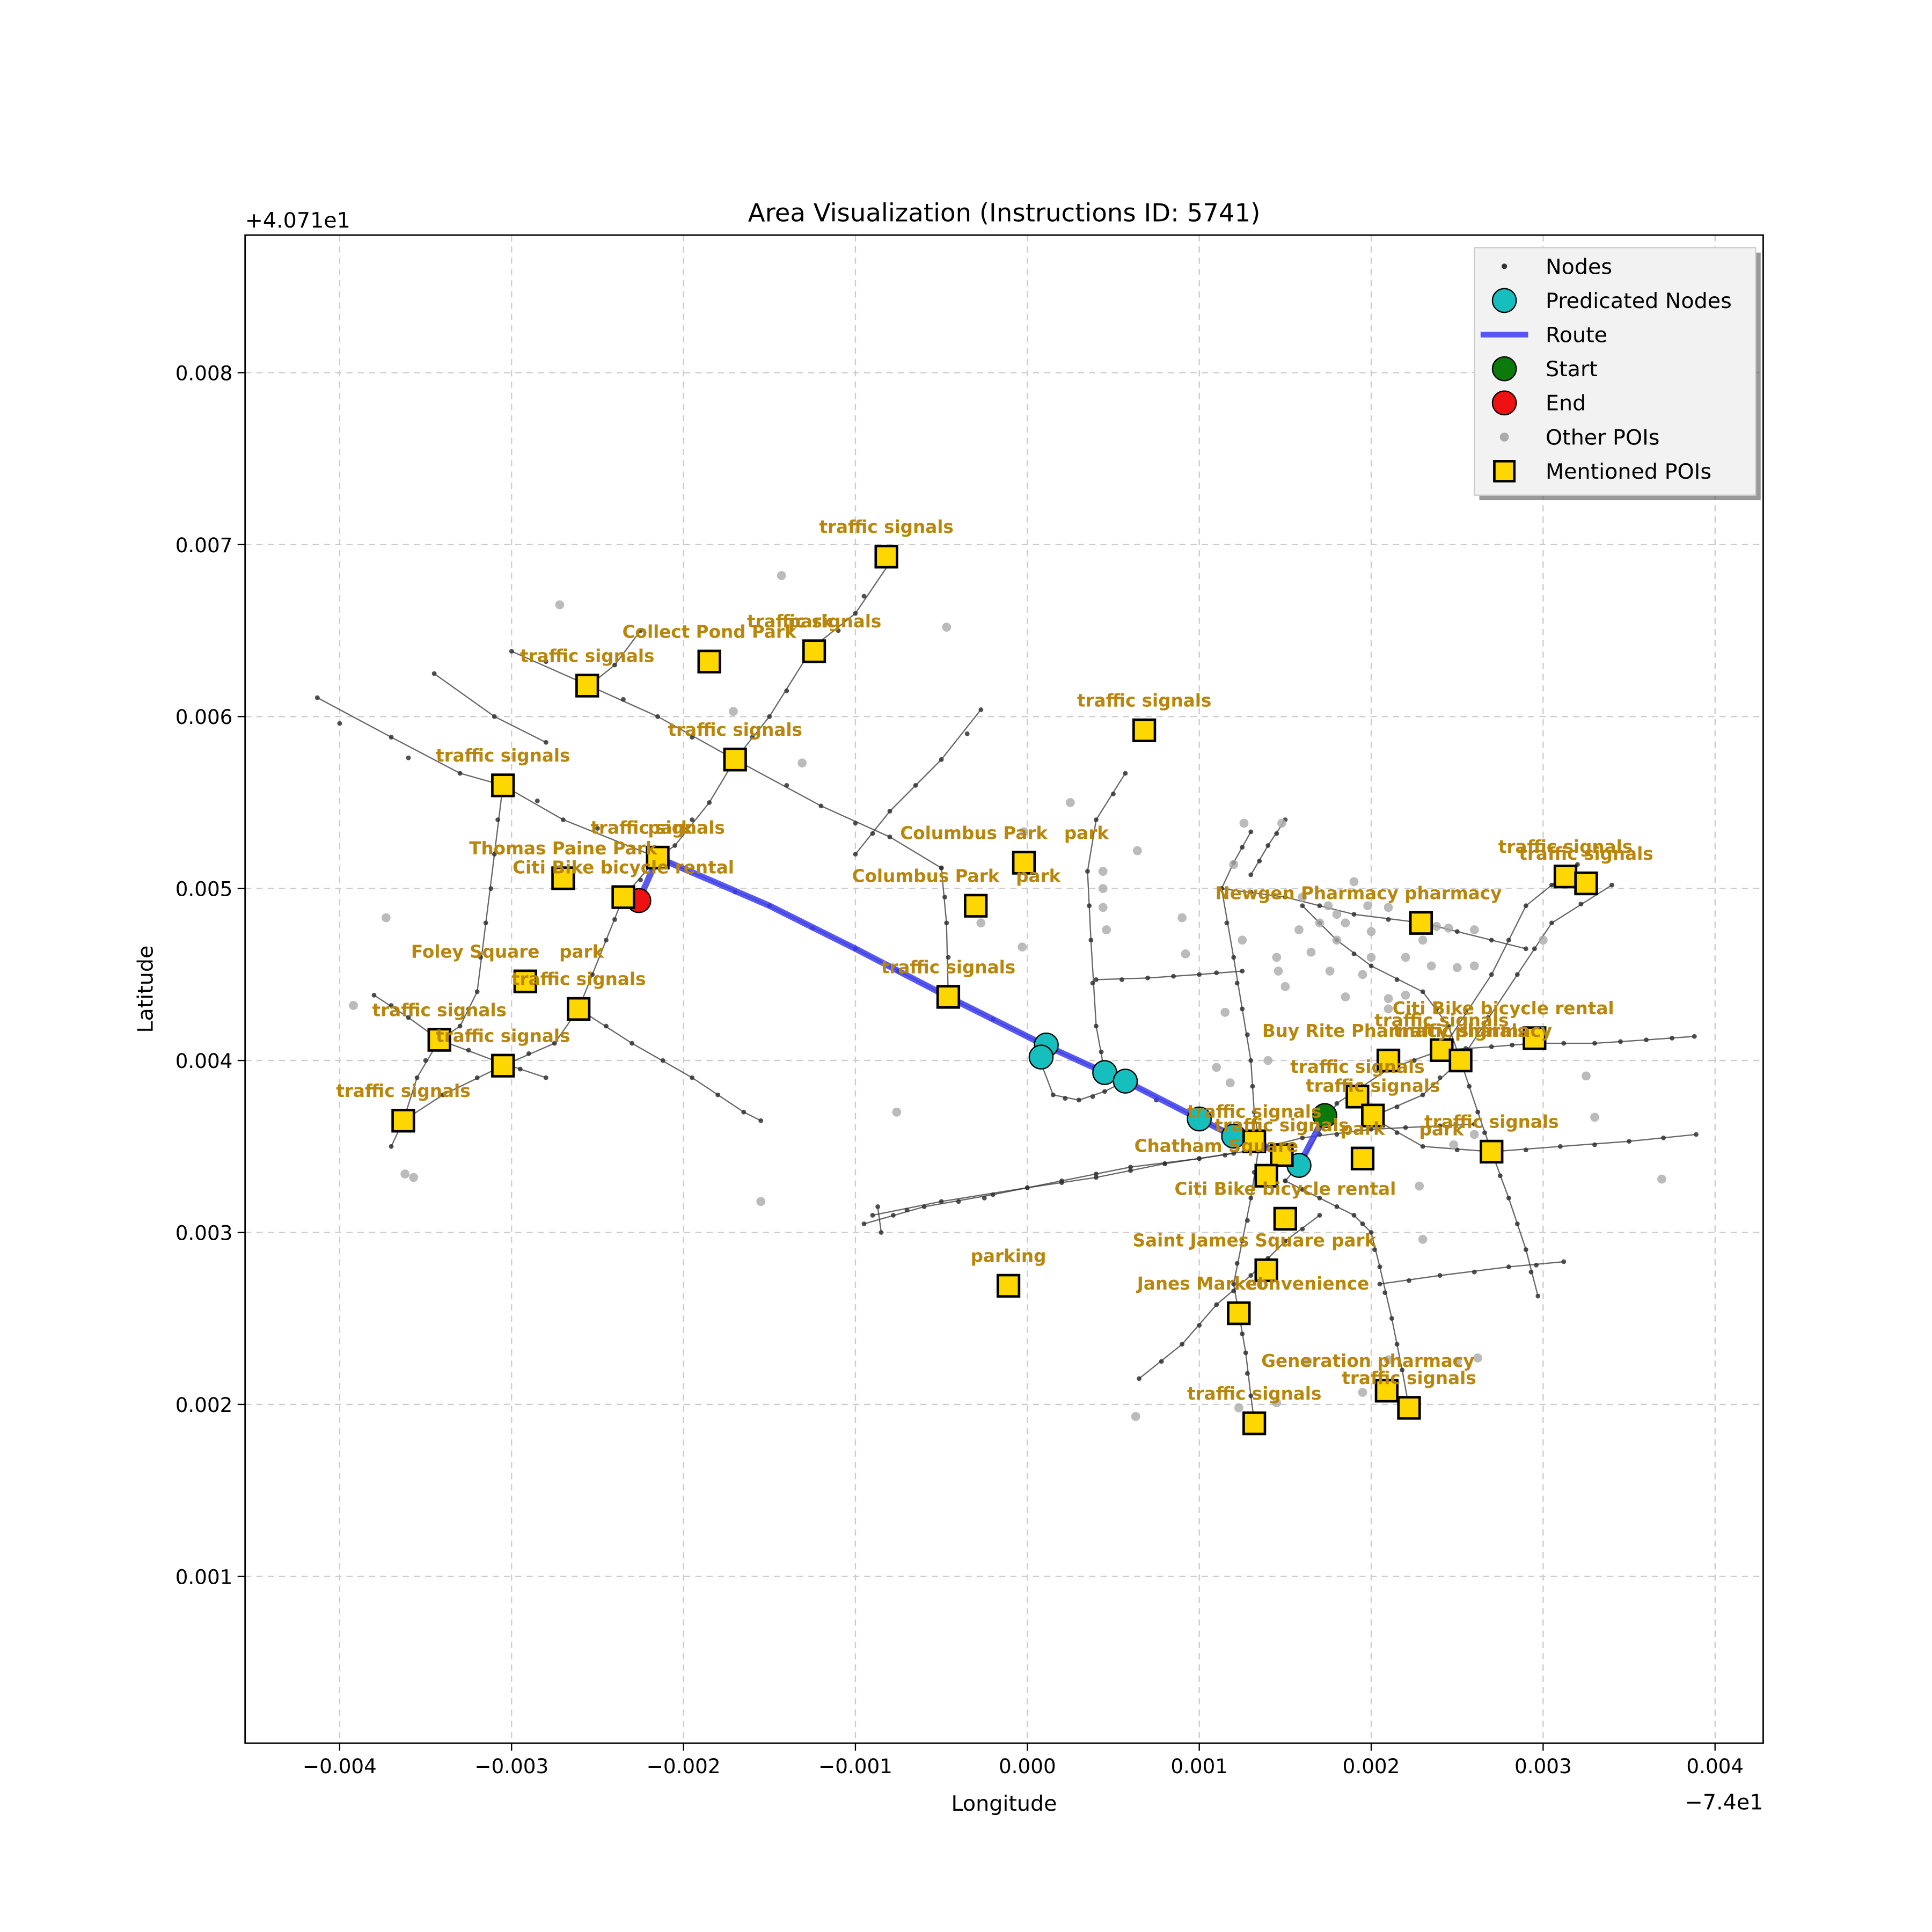  What do you see at coordinates (475, 951) in the screenshot?
I see `mentioned-poi-label: Foley Square` at bounding box center [475, 951].